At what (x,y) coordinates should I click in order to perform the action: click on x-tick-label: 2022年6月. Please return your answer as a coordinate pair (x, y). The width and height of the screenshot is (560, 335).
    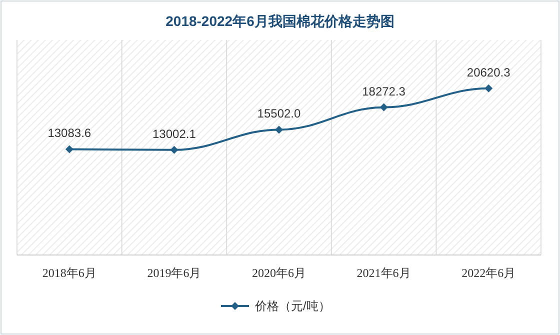
    Looking at the image, I should click on (489, 273).